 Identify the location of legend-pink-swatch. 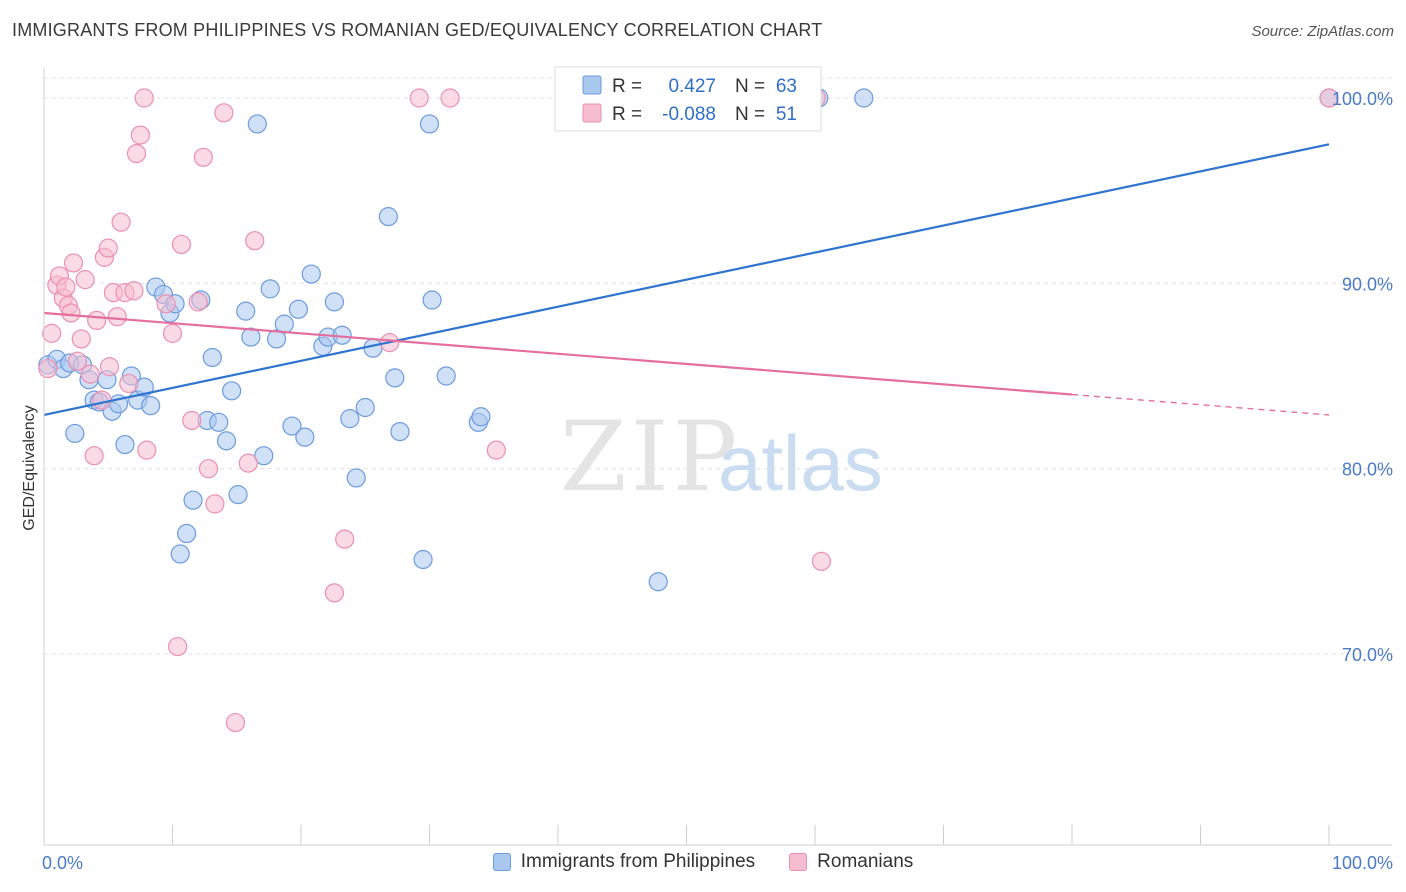
(592, 113).